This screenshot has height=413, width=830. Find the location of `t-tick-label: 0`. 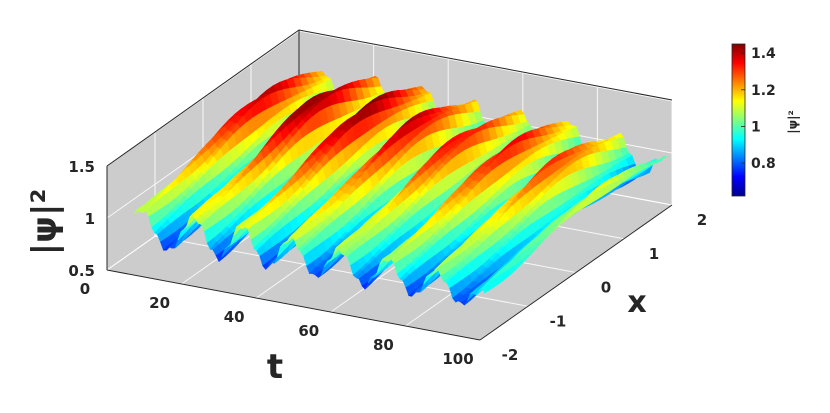

t-tick-label: 0 is located at coordinates (85, 289).